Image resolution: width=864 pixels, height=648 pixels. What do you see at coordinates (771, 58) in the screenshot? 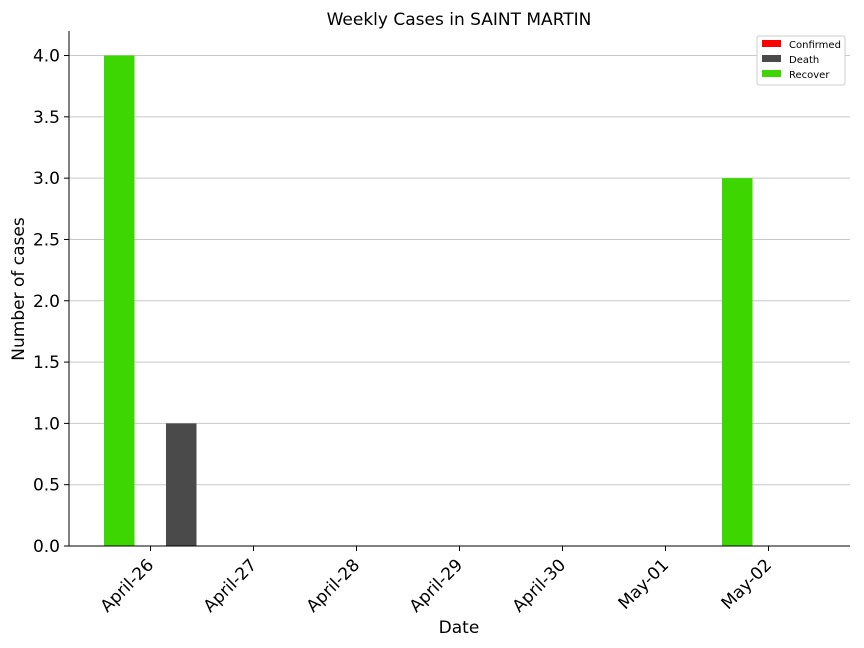
I see `legend-swatch-death` at bounding box center [771, 58].